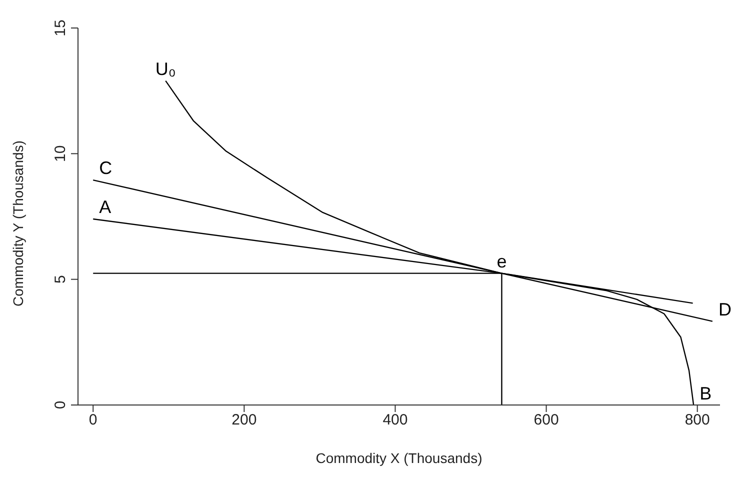 The width and height of the screenshot is (748, 484). Describe the element at coordinates (395, 420) in the screenshot. I see `x-tick-label: 400` at that location.